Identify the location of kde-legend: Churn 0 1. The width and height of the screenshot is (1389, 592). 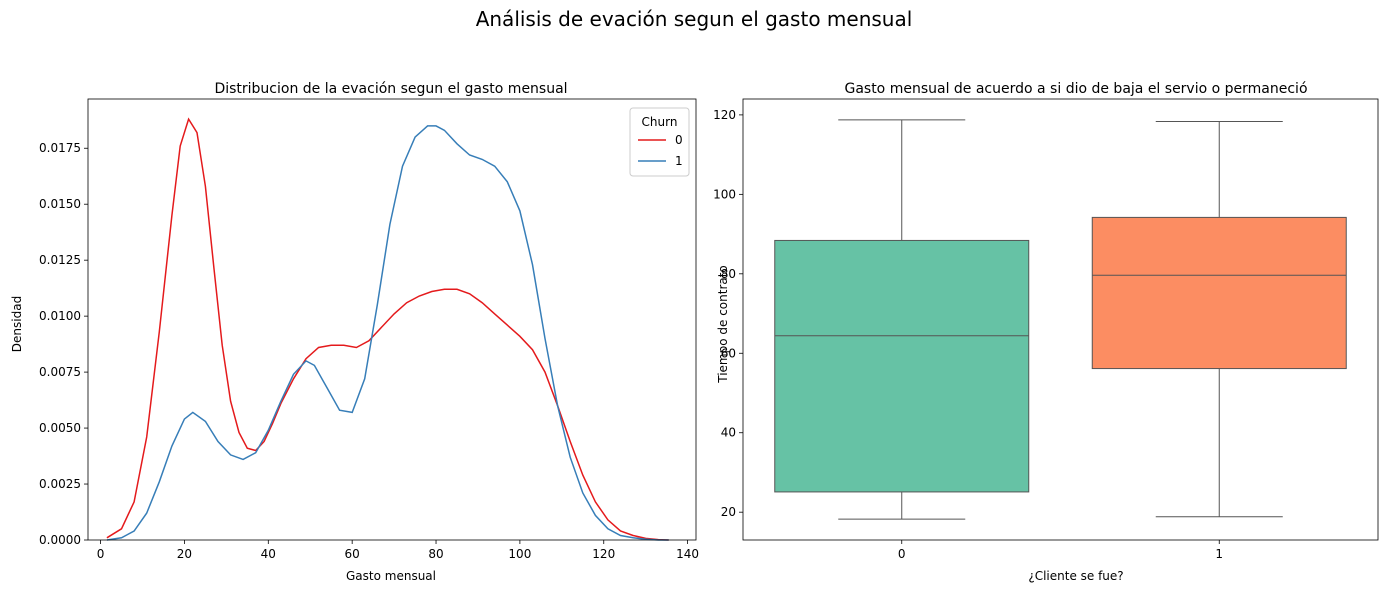
(659, 142).